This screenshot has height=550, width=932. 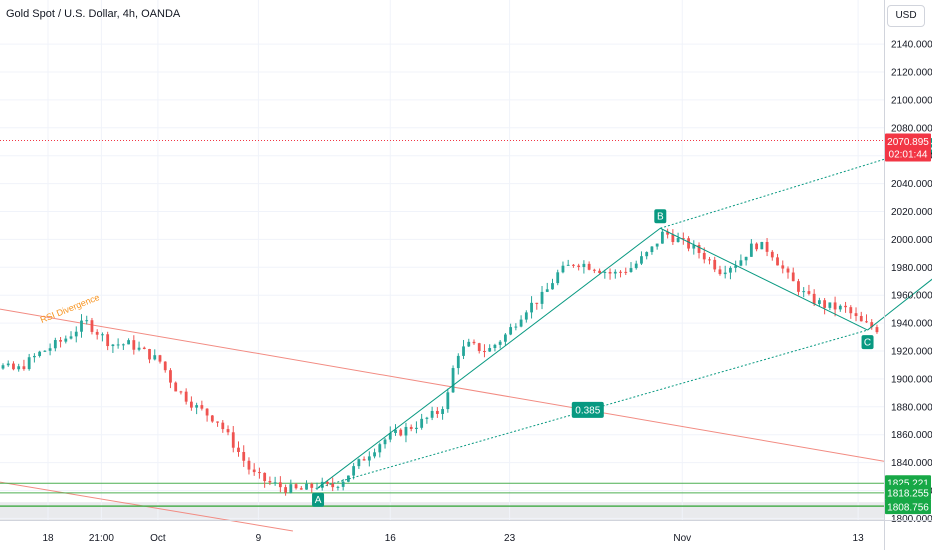 I want to click on y-tick-label: 2080.000, so click(x=911, y=128).